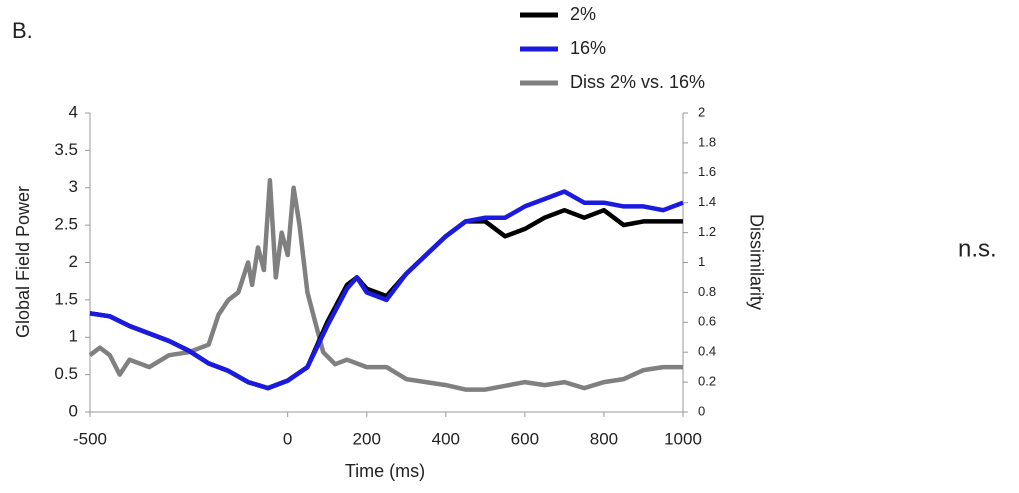 The height and width of the screenshot is (493, 1019). What do you see at coordinates (73, 261) in the screenshot?
I see `y-tick-label: 2` at bounding box center [73, 261].